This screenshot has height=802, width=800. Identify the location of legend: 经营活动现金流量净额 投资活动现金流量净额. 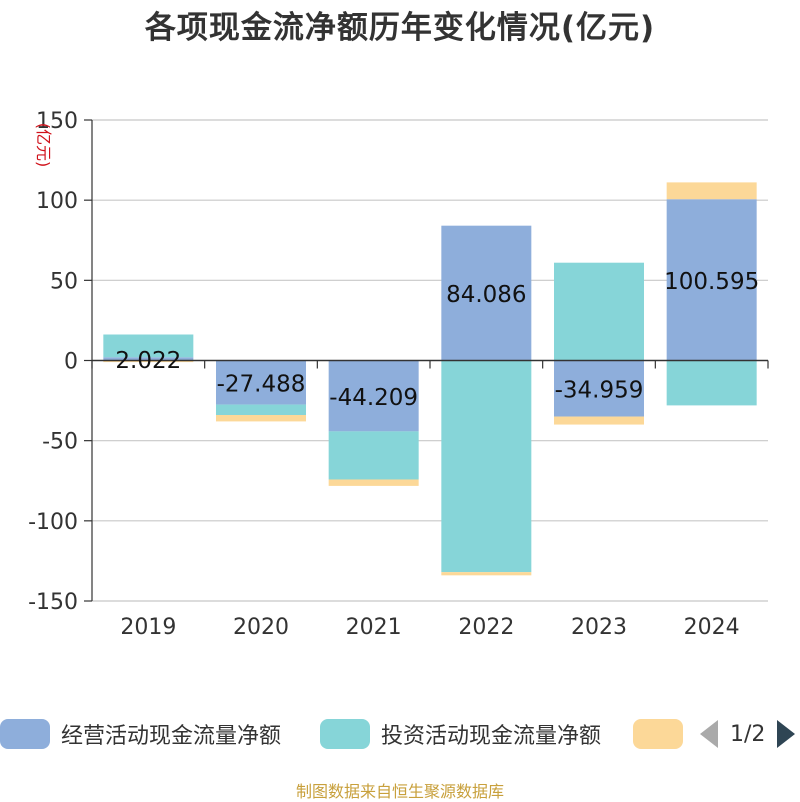
(400, 736).